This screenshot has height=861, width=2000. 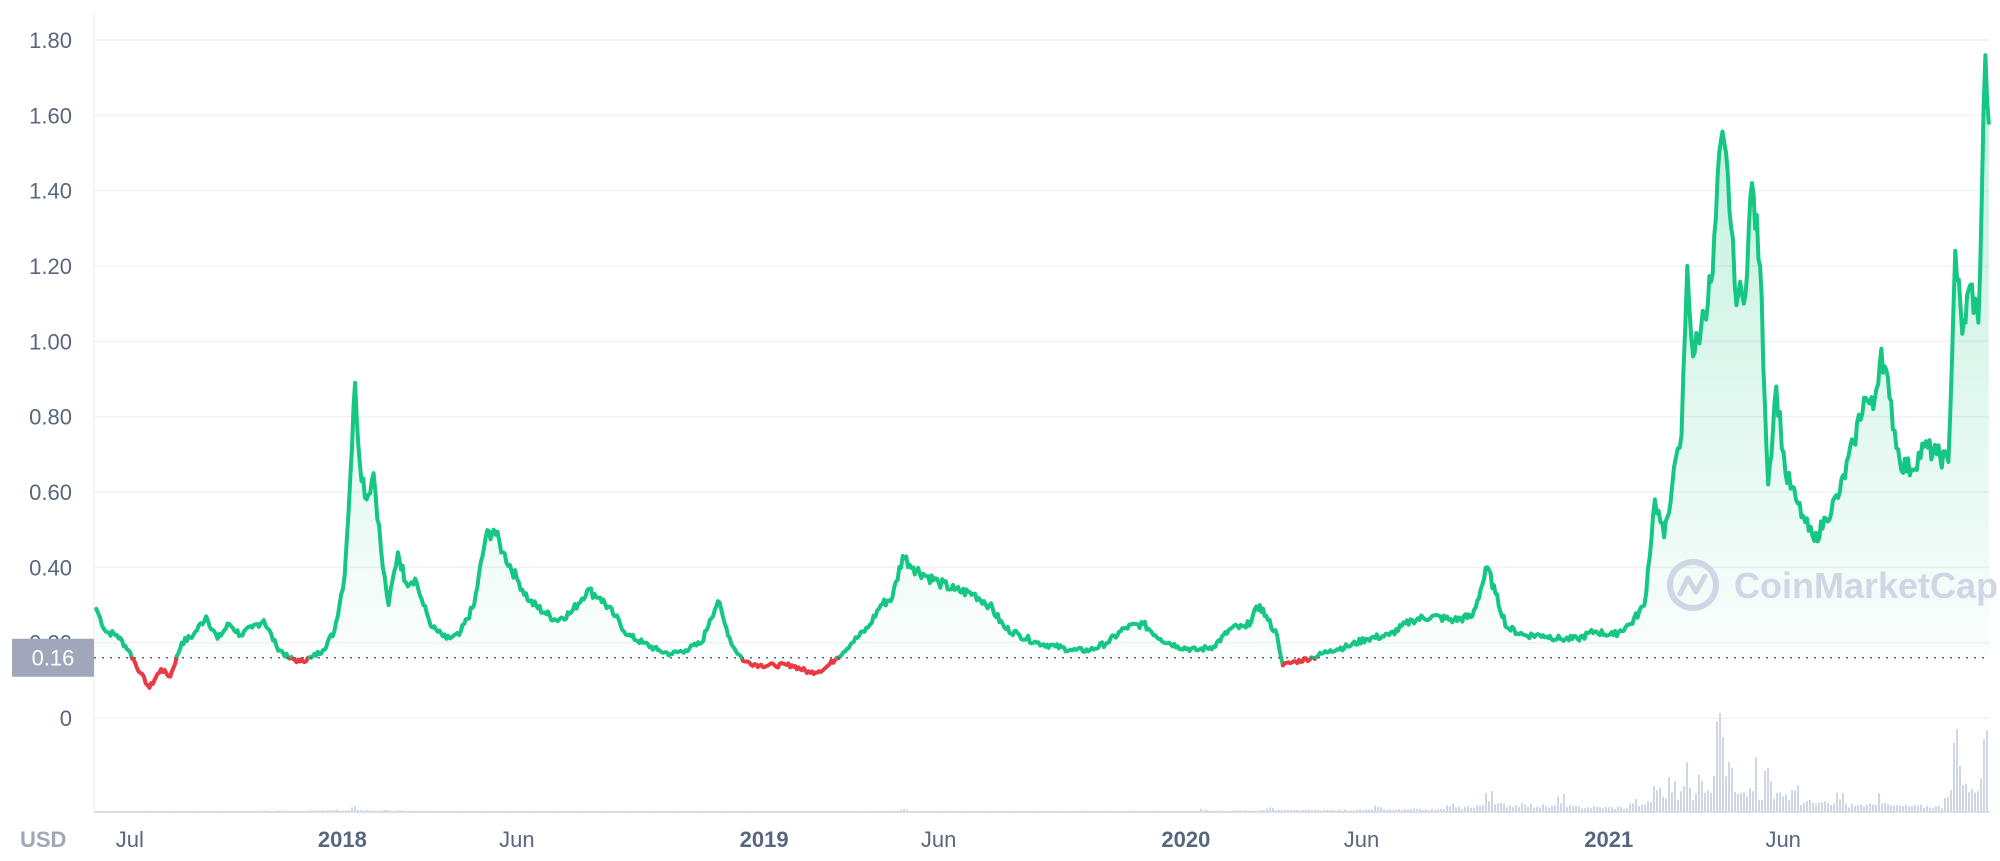 I want to click on price-line-down, so click(x=789, y=666).